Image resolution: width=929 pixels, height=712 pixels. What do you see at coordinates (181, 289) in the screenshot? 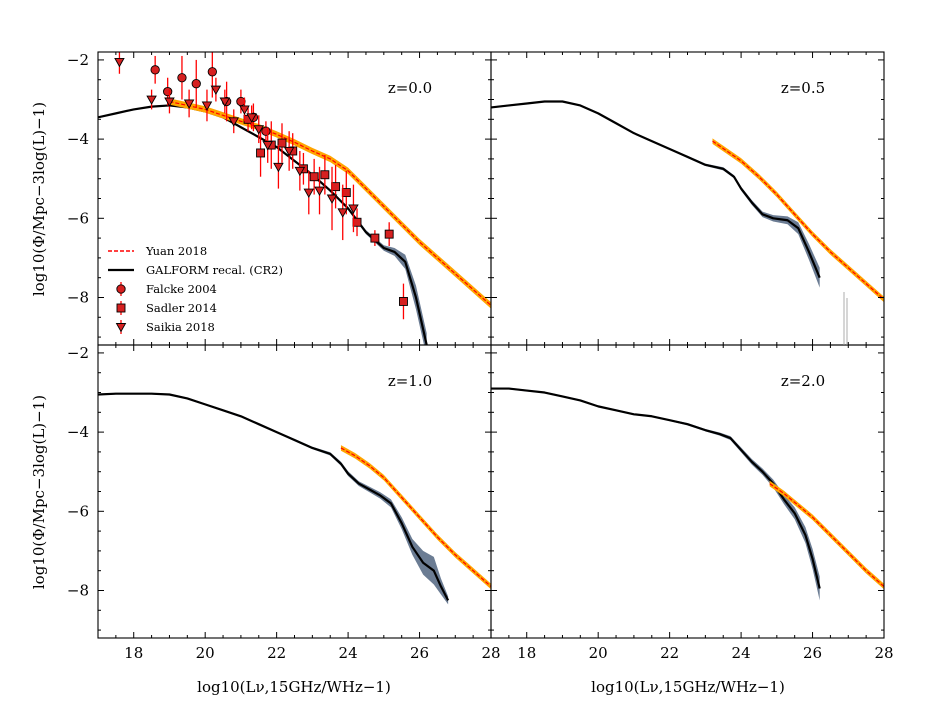
I see `legend-label-falcke: Falcke 2004` at bounding box center [181, 289].